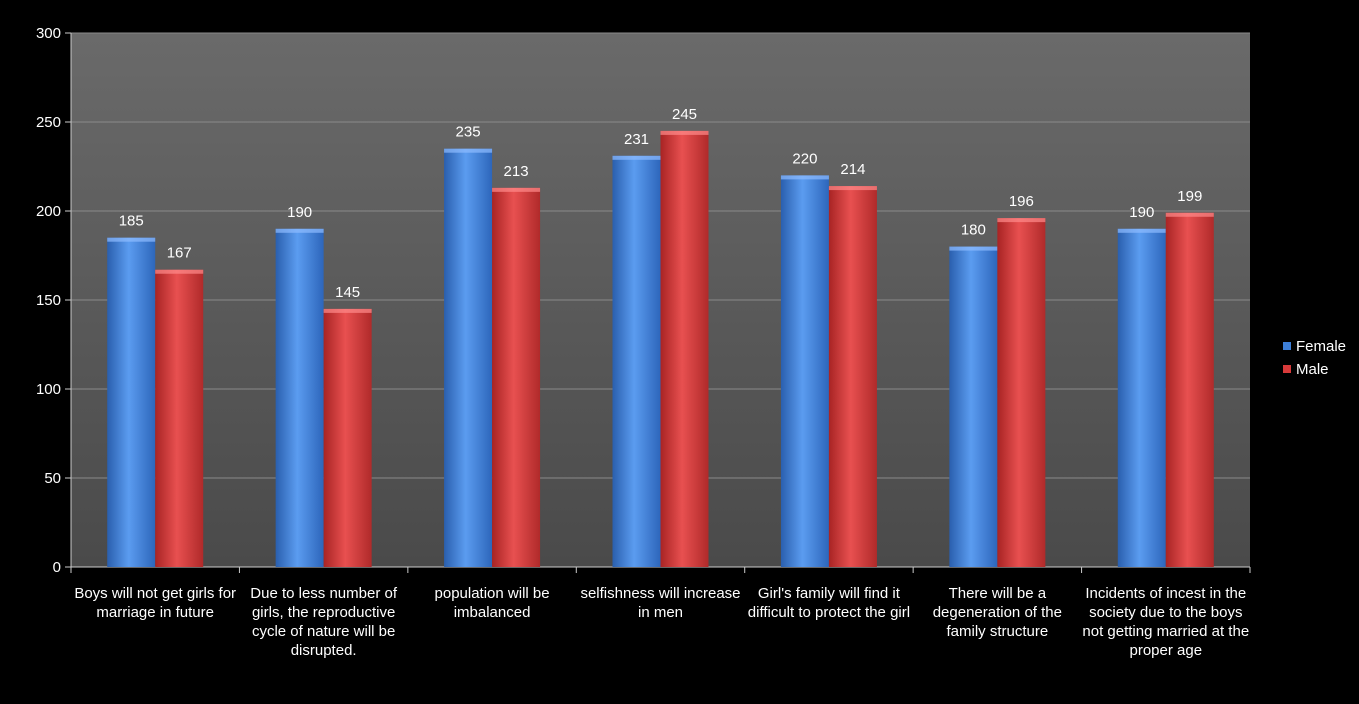 The height and width of the screenshot is (704, 1359). What do you see at coordinates (684, 114) in the screenshot?
I see `data-label: 245` at bounding box center [684, 114].